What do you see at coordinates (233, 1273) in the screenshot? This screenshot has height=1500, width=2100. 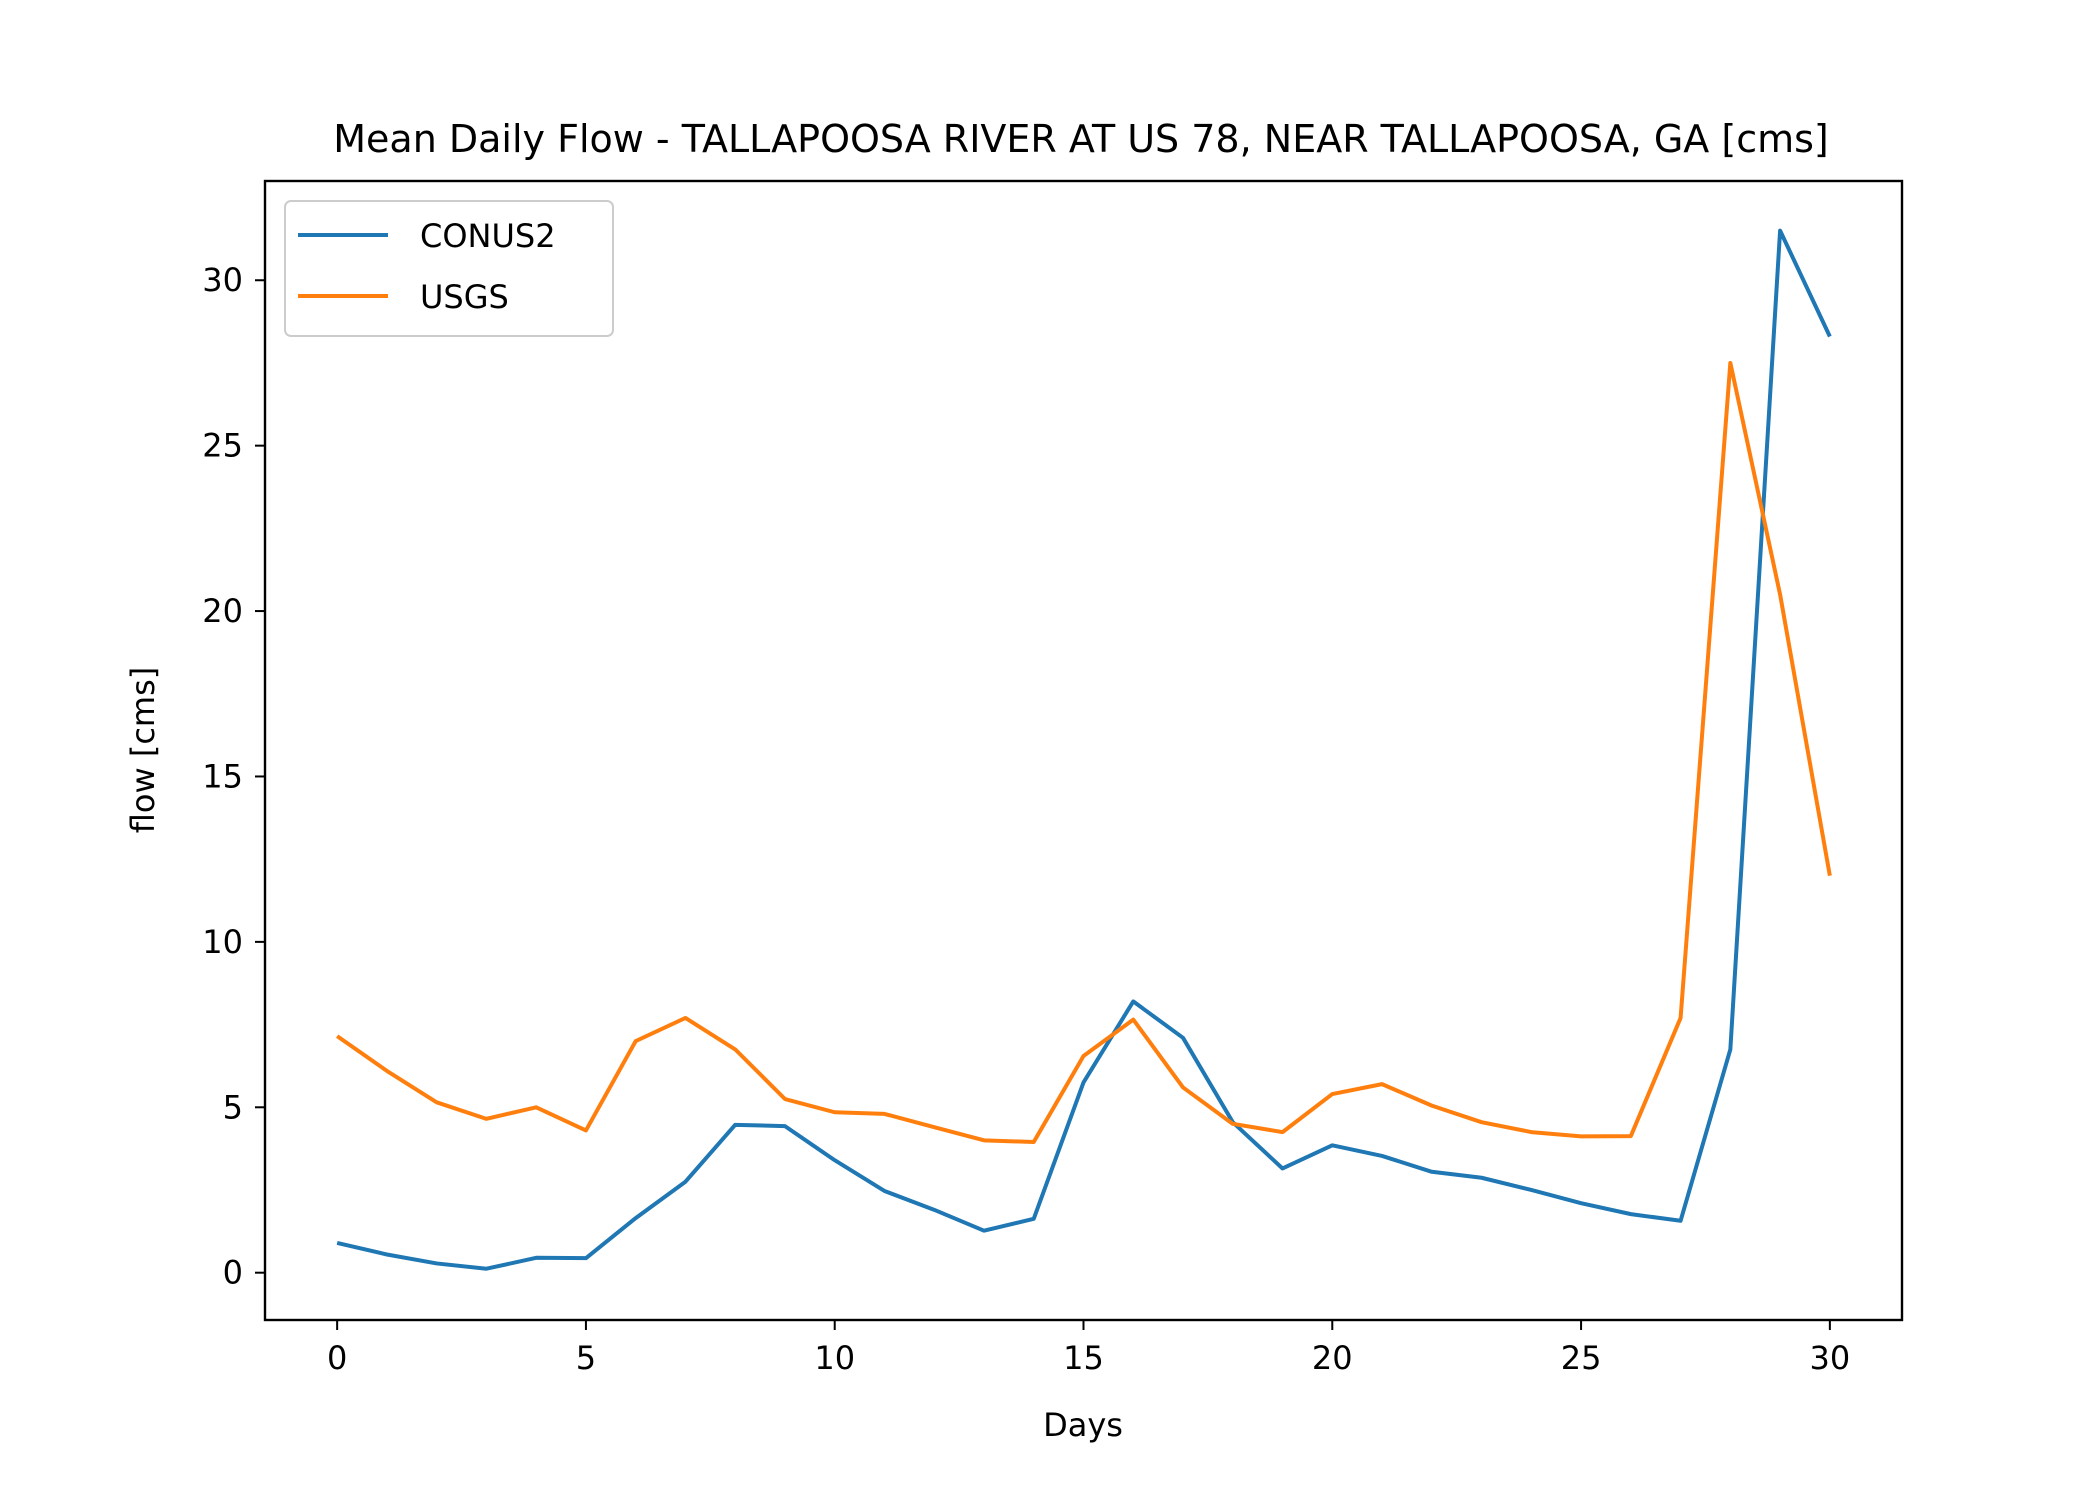 I see `y-tick-label: 0` at bounding box center [233, 1273].